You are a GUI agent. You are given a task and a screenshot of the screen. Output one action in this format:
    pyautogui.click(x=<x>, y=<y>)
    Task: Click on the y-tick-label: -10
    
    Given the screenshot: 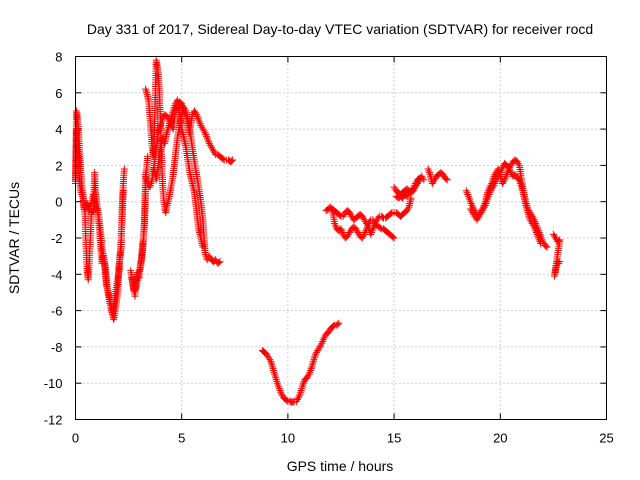 What is the action you would take?
    pyautogui.click(x=53, y=383)
    